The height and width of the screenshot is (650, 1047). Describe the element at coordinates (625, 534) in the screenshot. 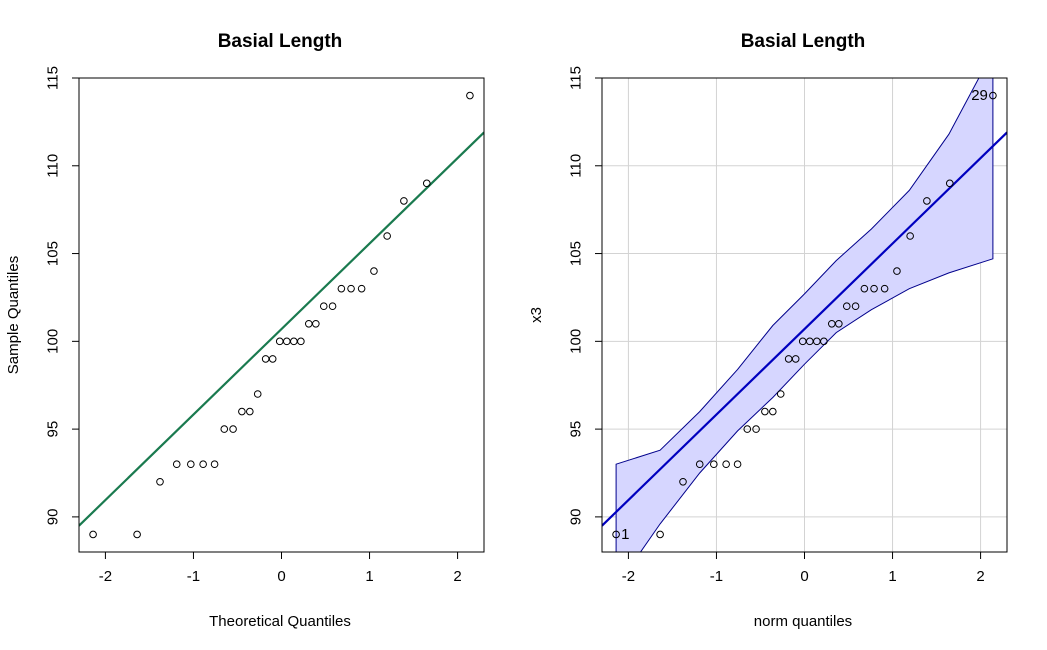

I see `point-label: 1` at that location.